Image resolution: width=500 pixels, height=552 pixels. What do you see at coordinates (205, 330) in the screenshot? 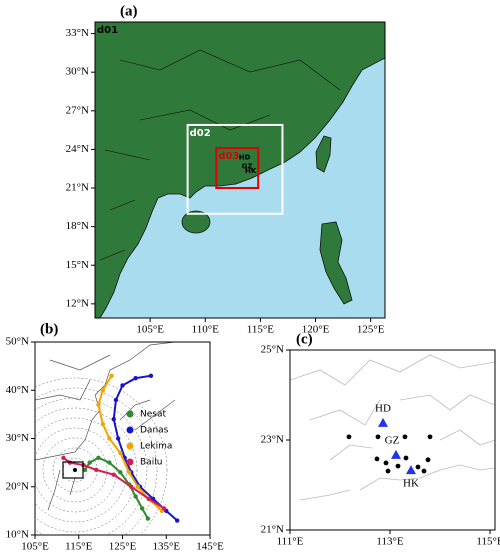
I see `x-tick-label: 110°E` at bounding box center [205, 330].